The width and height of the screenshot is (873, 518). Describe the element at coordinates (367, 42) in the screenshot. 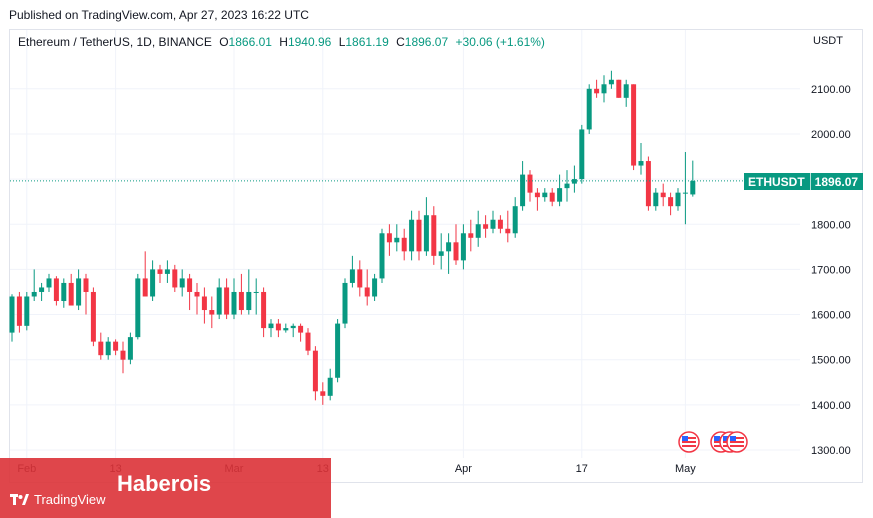

I see `low-value: 1861.19` at that location.